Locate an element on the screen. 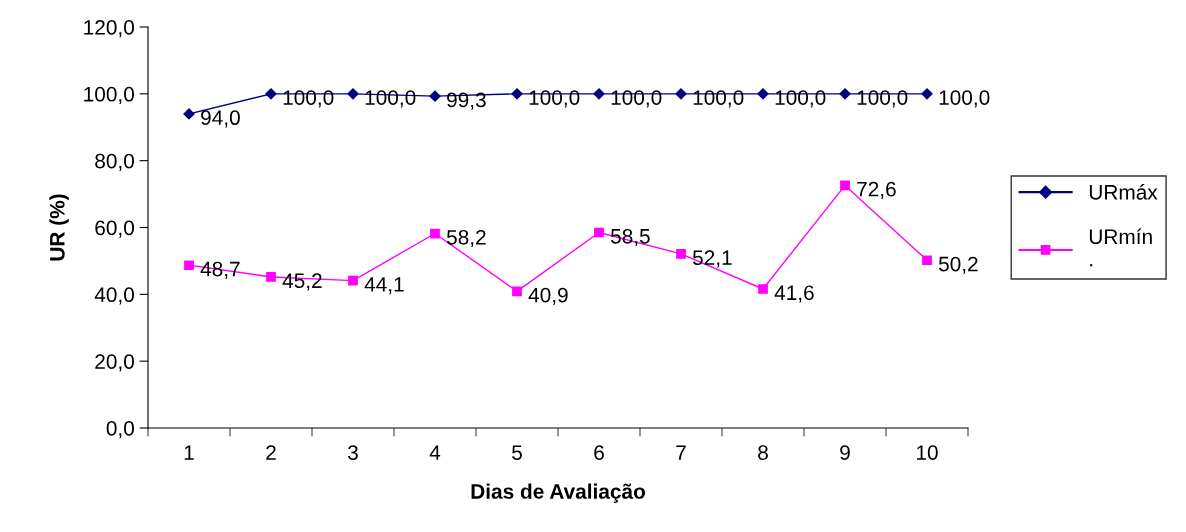  y-tick-label: 40,0 is located at coordinates (114, 296).